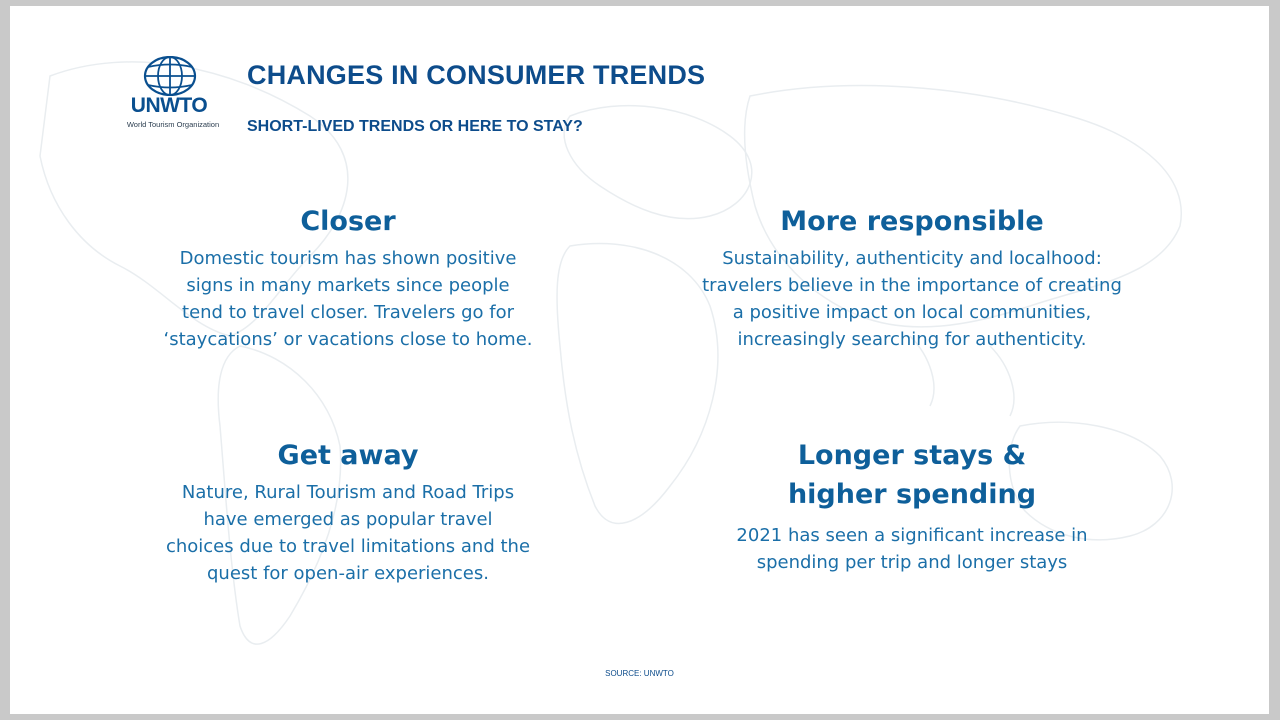 Image resolution: width=1280 pixels, height=720 pixels. Describe the element at coordinates (639, 673) in the screenshot. I see `source-note: SOURCE: UNWTO` at that location.